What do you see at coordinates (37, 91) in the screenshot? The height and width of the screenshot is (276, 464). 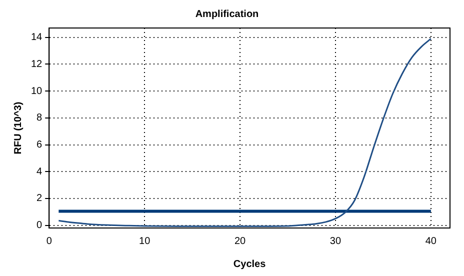 I see `y-tick-label: 10` at bounding box center [37, 91].